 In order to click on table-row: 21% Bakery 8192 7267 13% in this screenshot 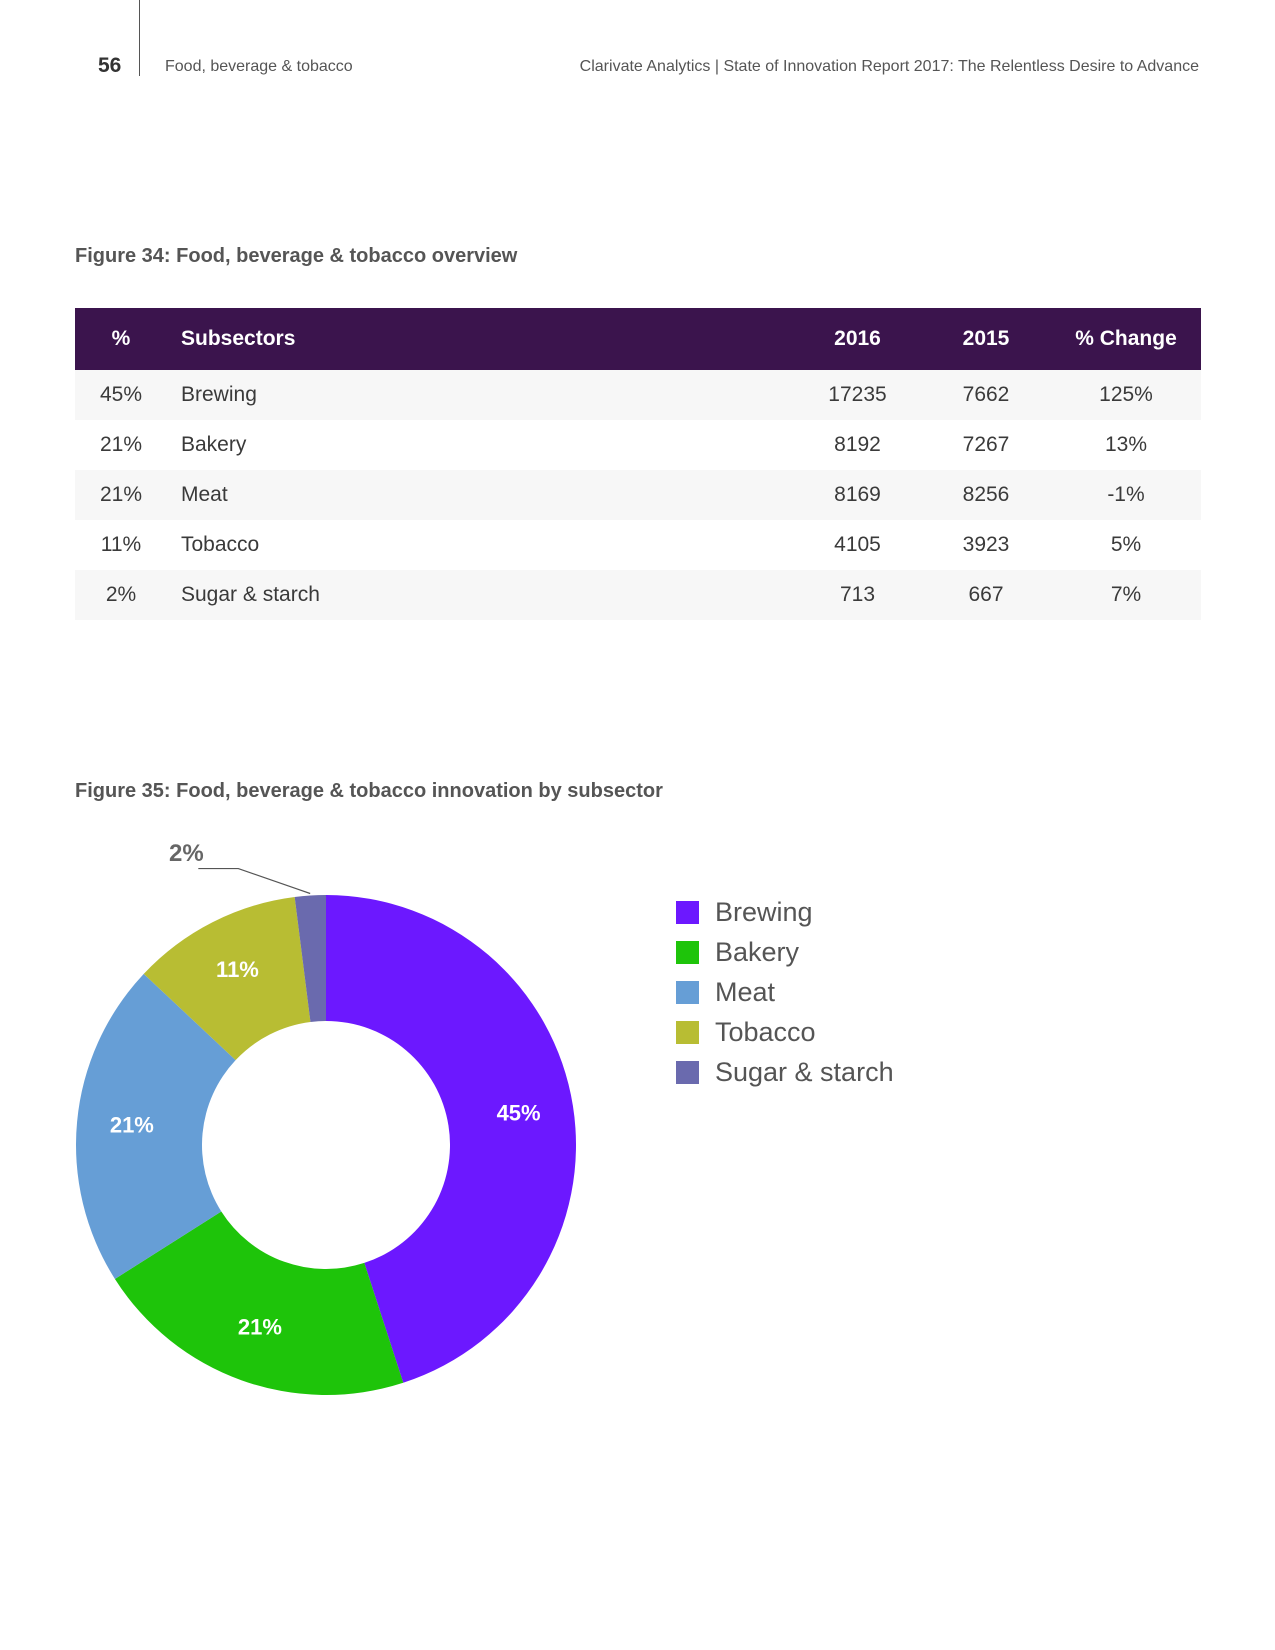, I will do `click(638, 445)`.